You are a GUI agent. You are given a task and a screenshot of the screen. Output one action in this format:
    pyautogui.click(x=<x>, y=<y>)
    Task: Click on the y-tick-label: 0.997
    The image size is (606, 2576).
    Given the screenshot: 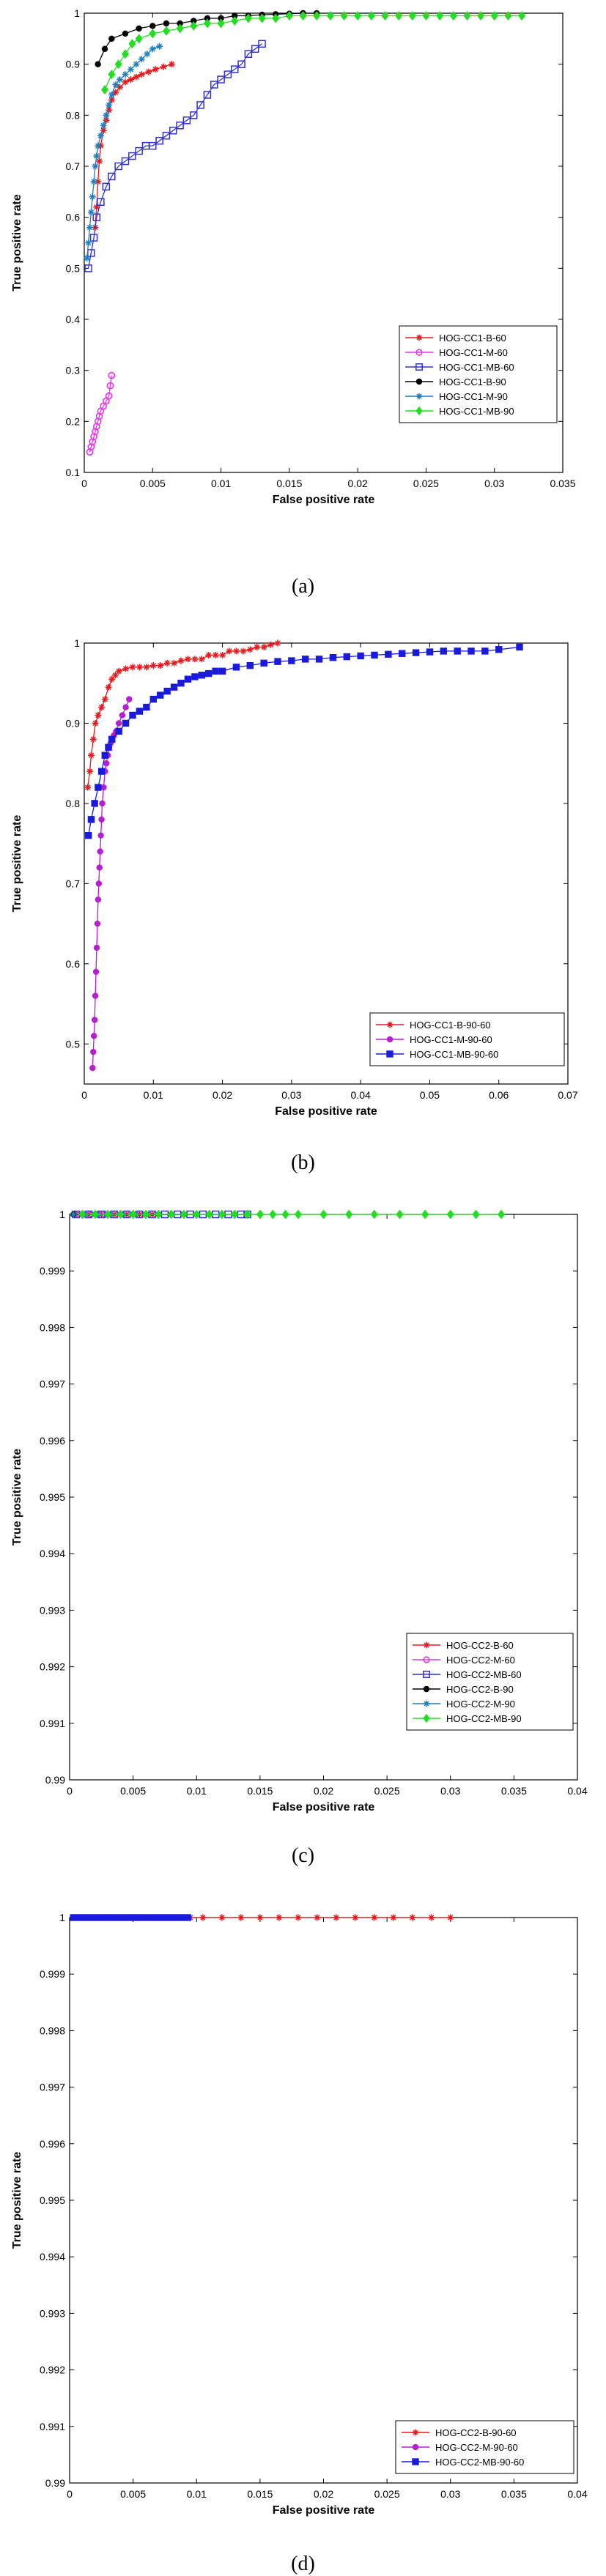 What is the action you would take?
    pyautogui.click(x=52, y=2087)
    